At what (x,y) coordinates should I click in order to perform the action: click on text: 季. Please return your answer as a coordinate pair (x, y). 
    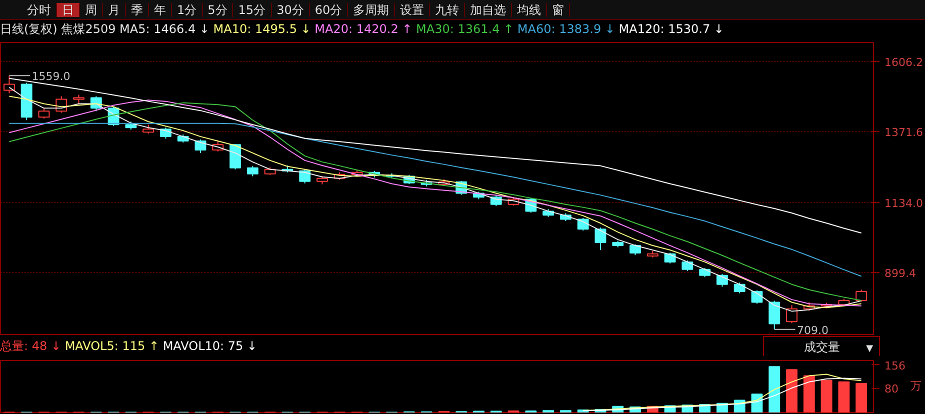
    Looking at the image, I should click on (137, 10).